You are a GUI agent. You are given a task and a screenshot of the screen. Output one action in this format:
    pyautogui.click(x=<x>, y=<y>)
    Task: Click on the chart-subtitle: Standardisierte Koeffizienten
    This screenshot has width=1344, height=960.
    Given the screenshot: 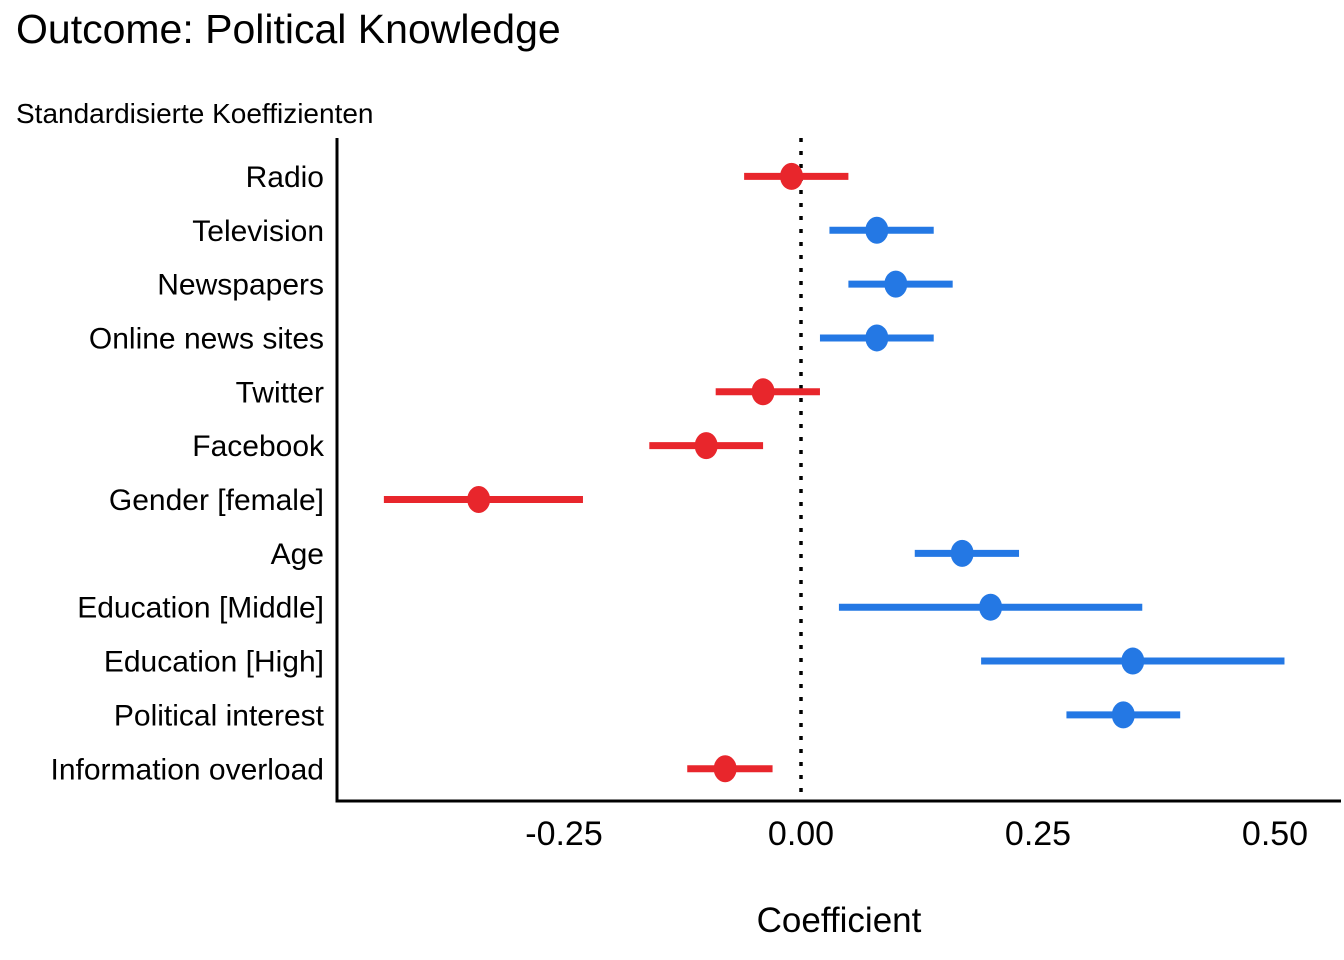 What is the action you would take?
    pyautogui.click(x=195, y=113)
    